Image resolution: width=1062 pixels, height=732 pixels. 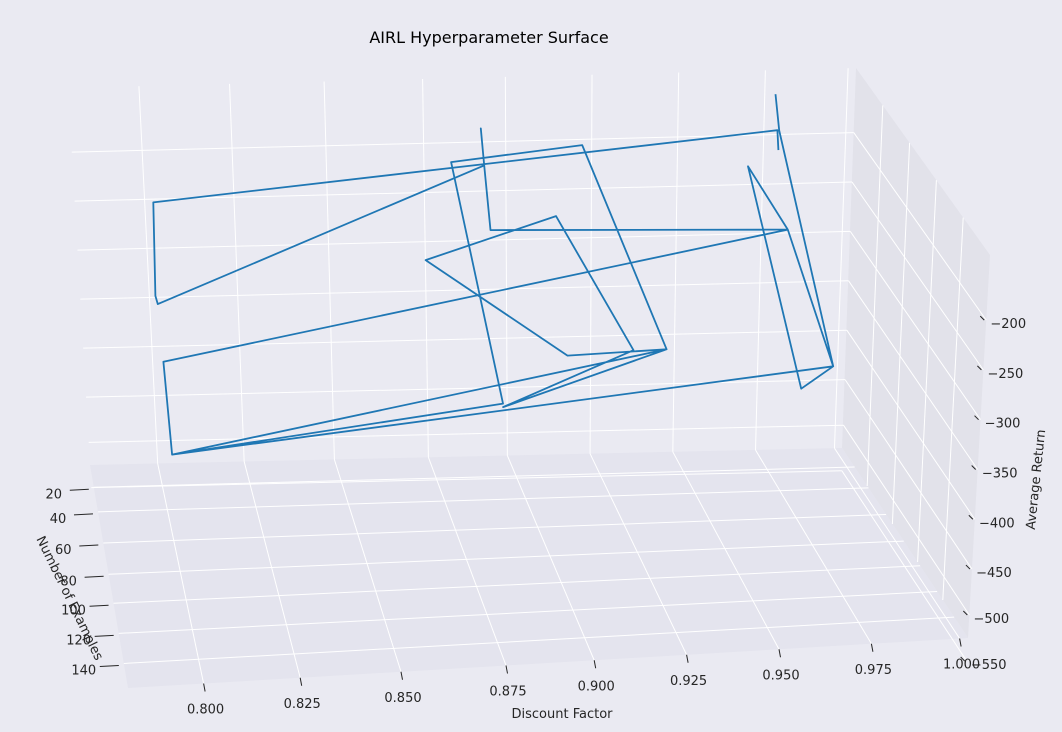 What do you see at coordinates (1000, 473) in the screenshot?
I see `z-tick-label: −350` at bounding box center [1000, 473].